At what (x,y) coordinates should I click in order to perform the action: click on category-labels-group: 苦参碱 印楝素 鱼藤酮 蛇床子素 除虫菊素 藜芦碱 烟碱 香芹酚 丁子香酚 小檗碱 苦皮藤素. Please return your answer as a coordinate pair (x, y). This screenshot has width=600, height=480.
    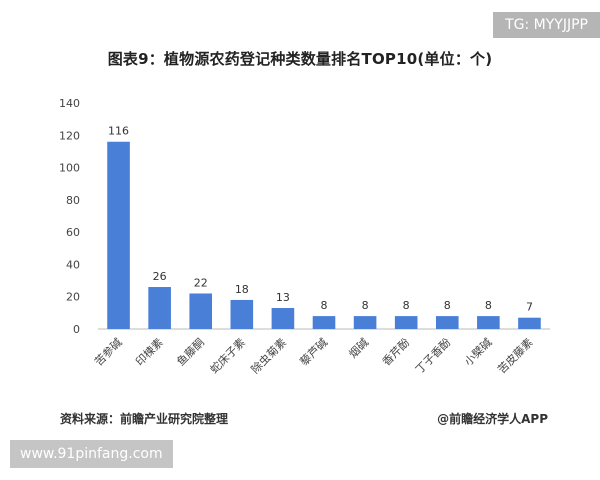
    Looking at the image, I should click on (313, 355).